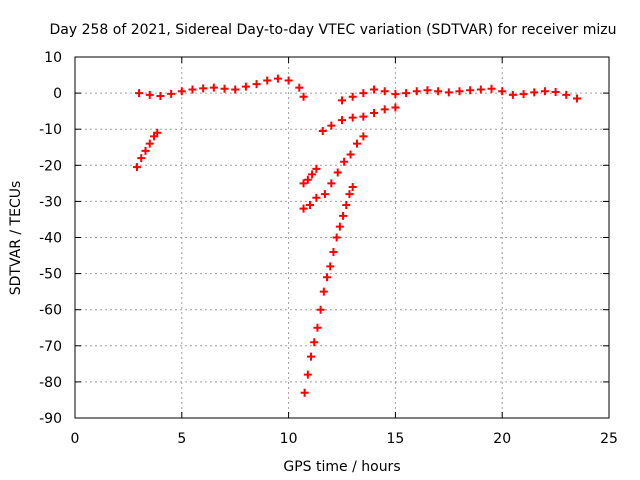 The width and height of the screenshot is (640, 480). What do you see at coordinates (53, 58) in the screenshot?
I see `y-tick-label: 10` at bounding box center [53, 58].